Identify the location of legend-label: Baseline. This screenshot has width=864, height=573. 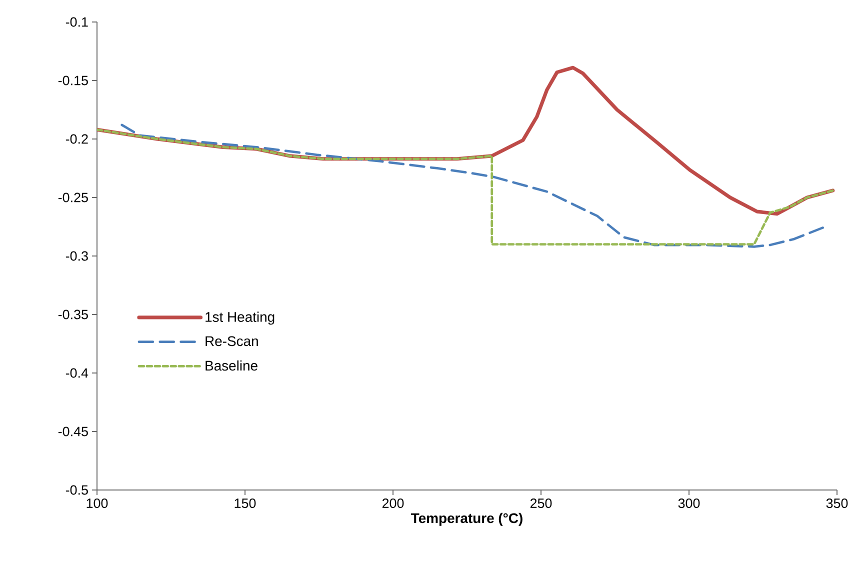
(232, 365).